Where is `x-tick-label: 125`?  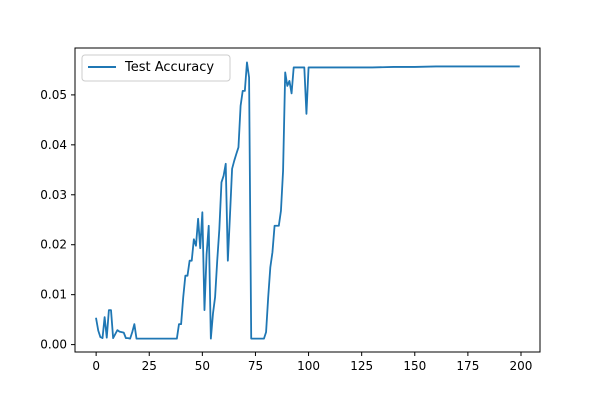
x-tick-label: 125 is located at coordinates (361, 366).